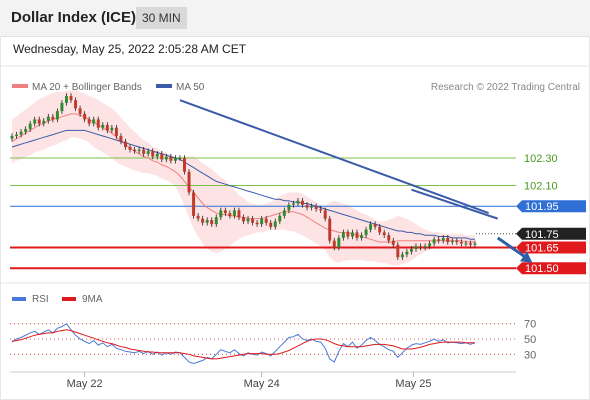  Describe the element at coordinates (542, 249) in the screenshot. I see `level-label-4: 101.65` at that location.